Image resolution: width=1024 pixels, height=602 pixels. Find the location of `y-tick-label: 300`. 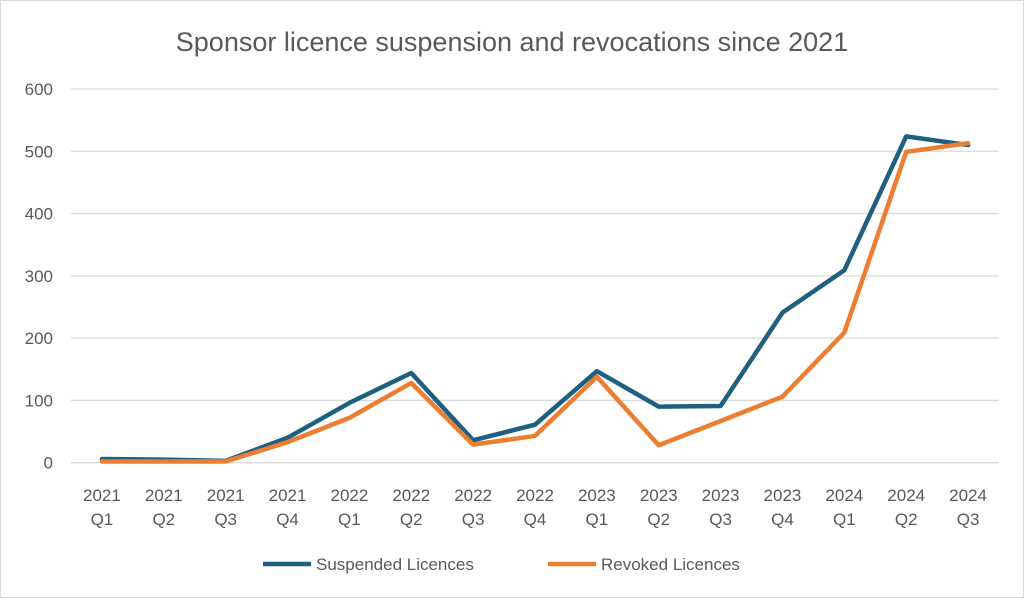

y-tick-label: 300 is located at coordinates (39, 276).